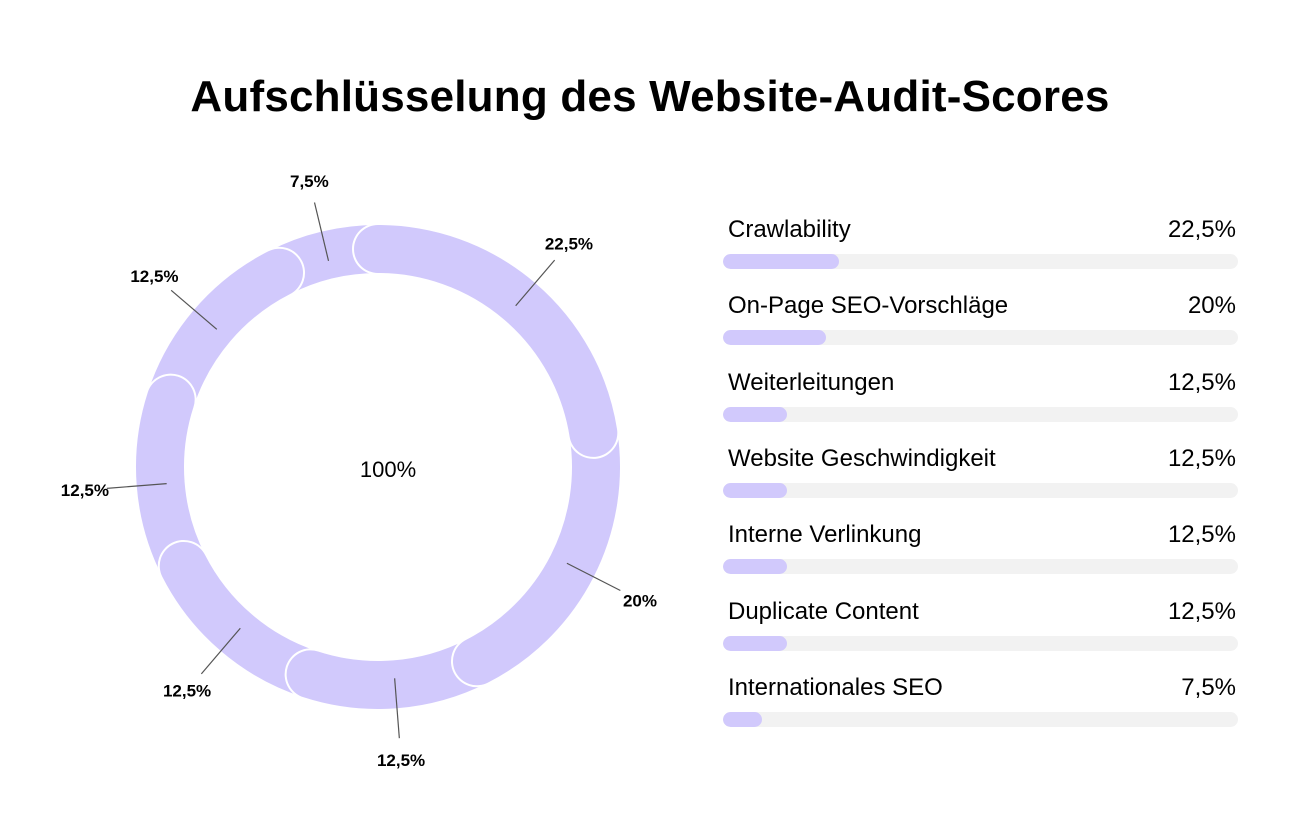 This screenshot has width=1300, height=833. Describe the element at coordinates (650, 96) in the screenshot. I see `chart-title: Aufschlüsselung des Website-Audit-Scores` at that location.